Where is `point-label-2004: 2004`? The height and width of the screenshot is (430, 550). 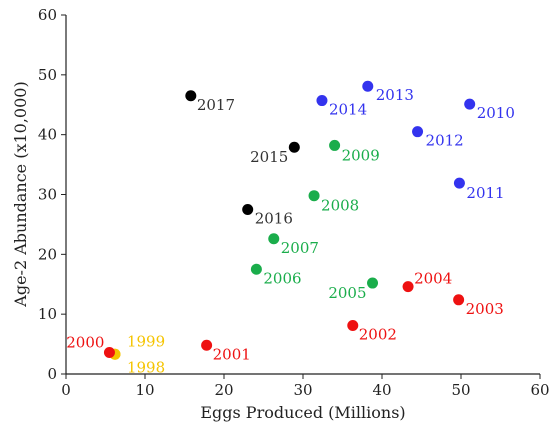 point-label-2004: 2004 is located at coordinates (433, 279).